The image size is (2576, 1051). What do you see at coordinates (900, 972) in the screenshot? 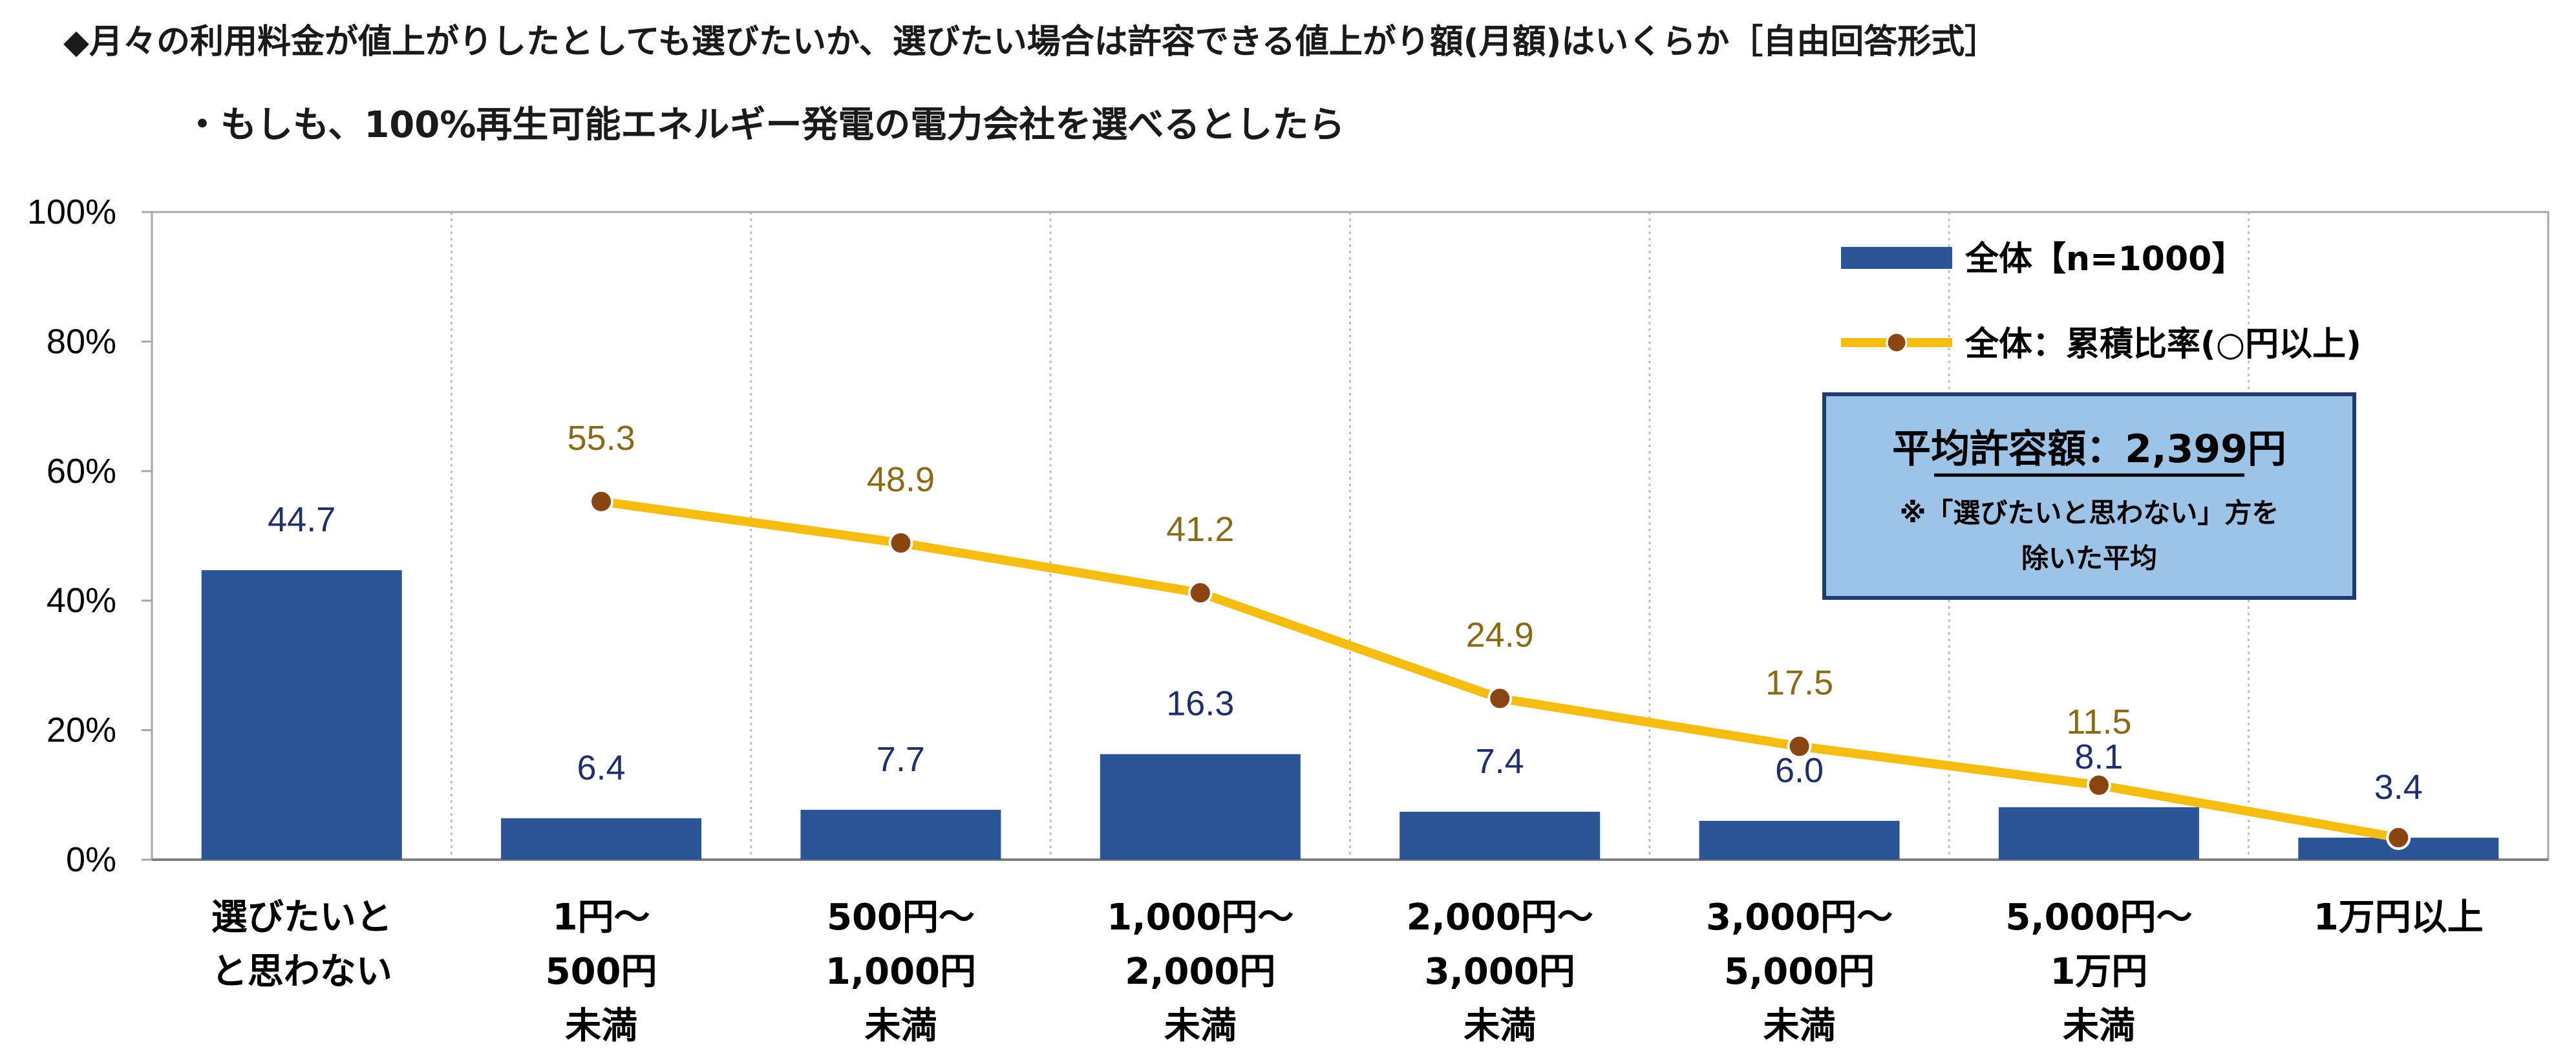
I see `category-label: 1,000円` at bounding box center [900, 972].